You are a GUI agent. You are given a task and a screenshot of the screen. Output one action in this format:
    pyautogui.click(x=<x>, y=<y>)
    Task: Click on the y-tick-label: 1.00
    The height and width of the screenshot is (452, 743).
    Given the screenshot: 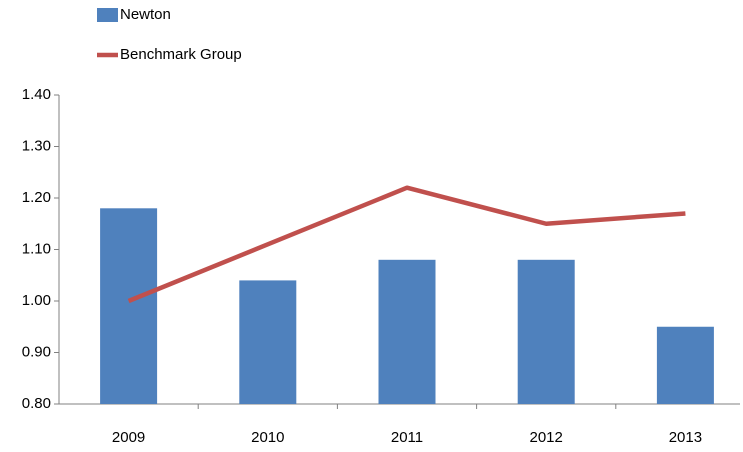 What is the action you would take?
    pyautogui.click(x=36, y=300)
    